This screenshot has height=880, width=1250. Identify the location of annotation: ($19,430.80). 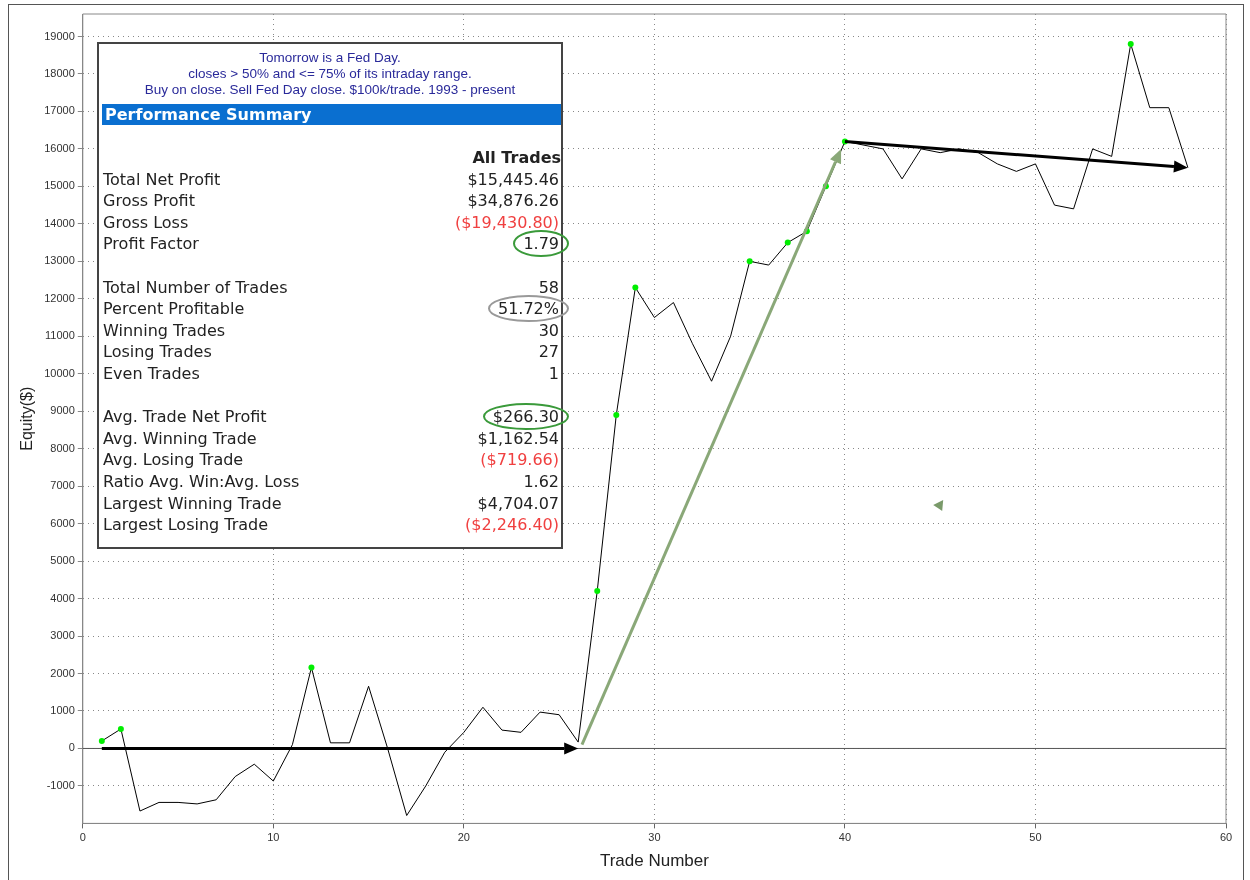
(507, 222).